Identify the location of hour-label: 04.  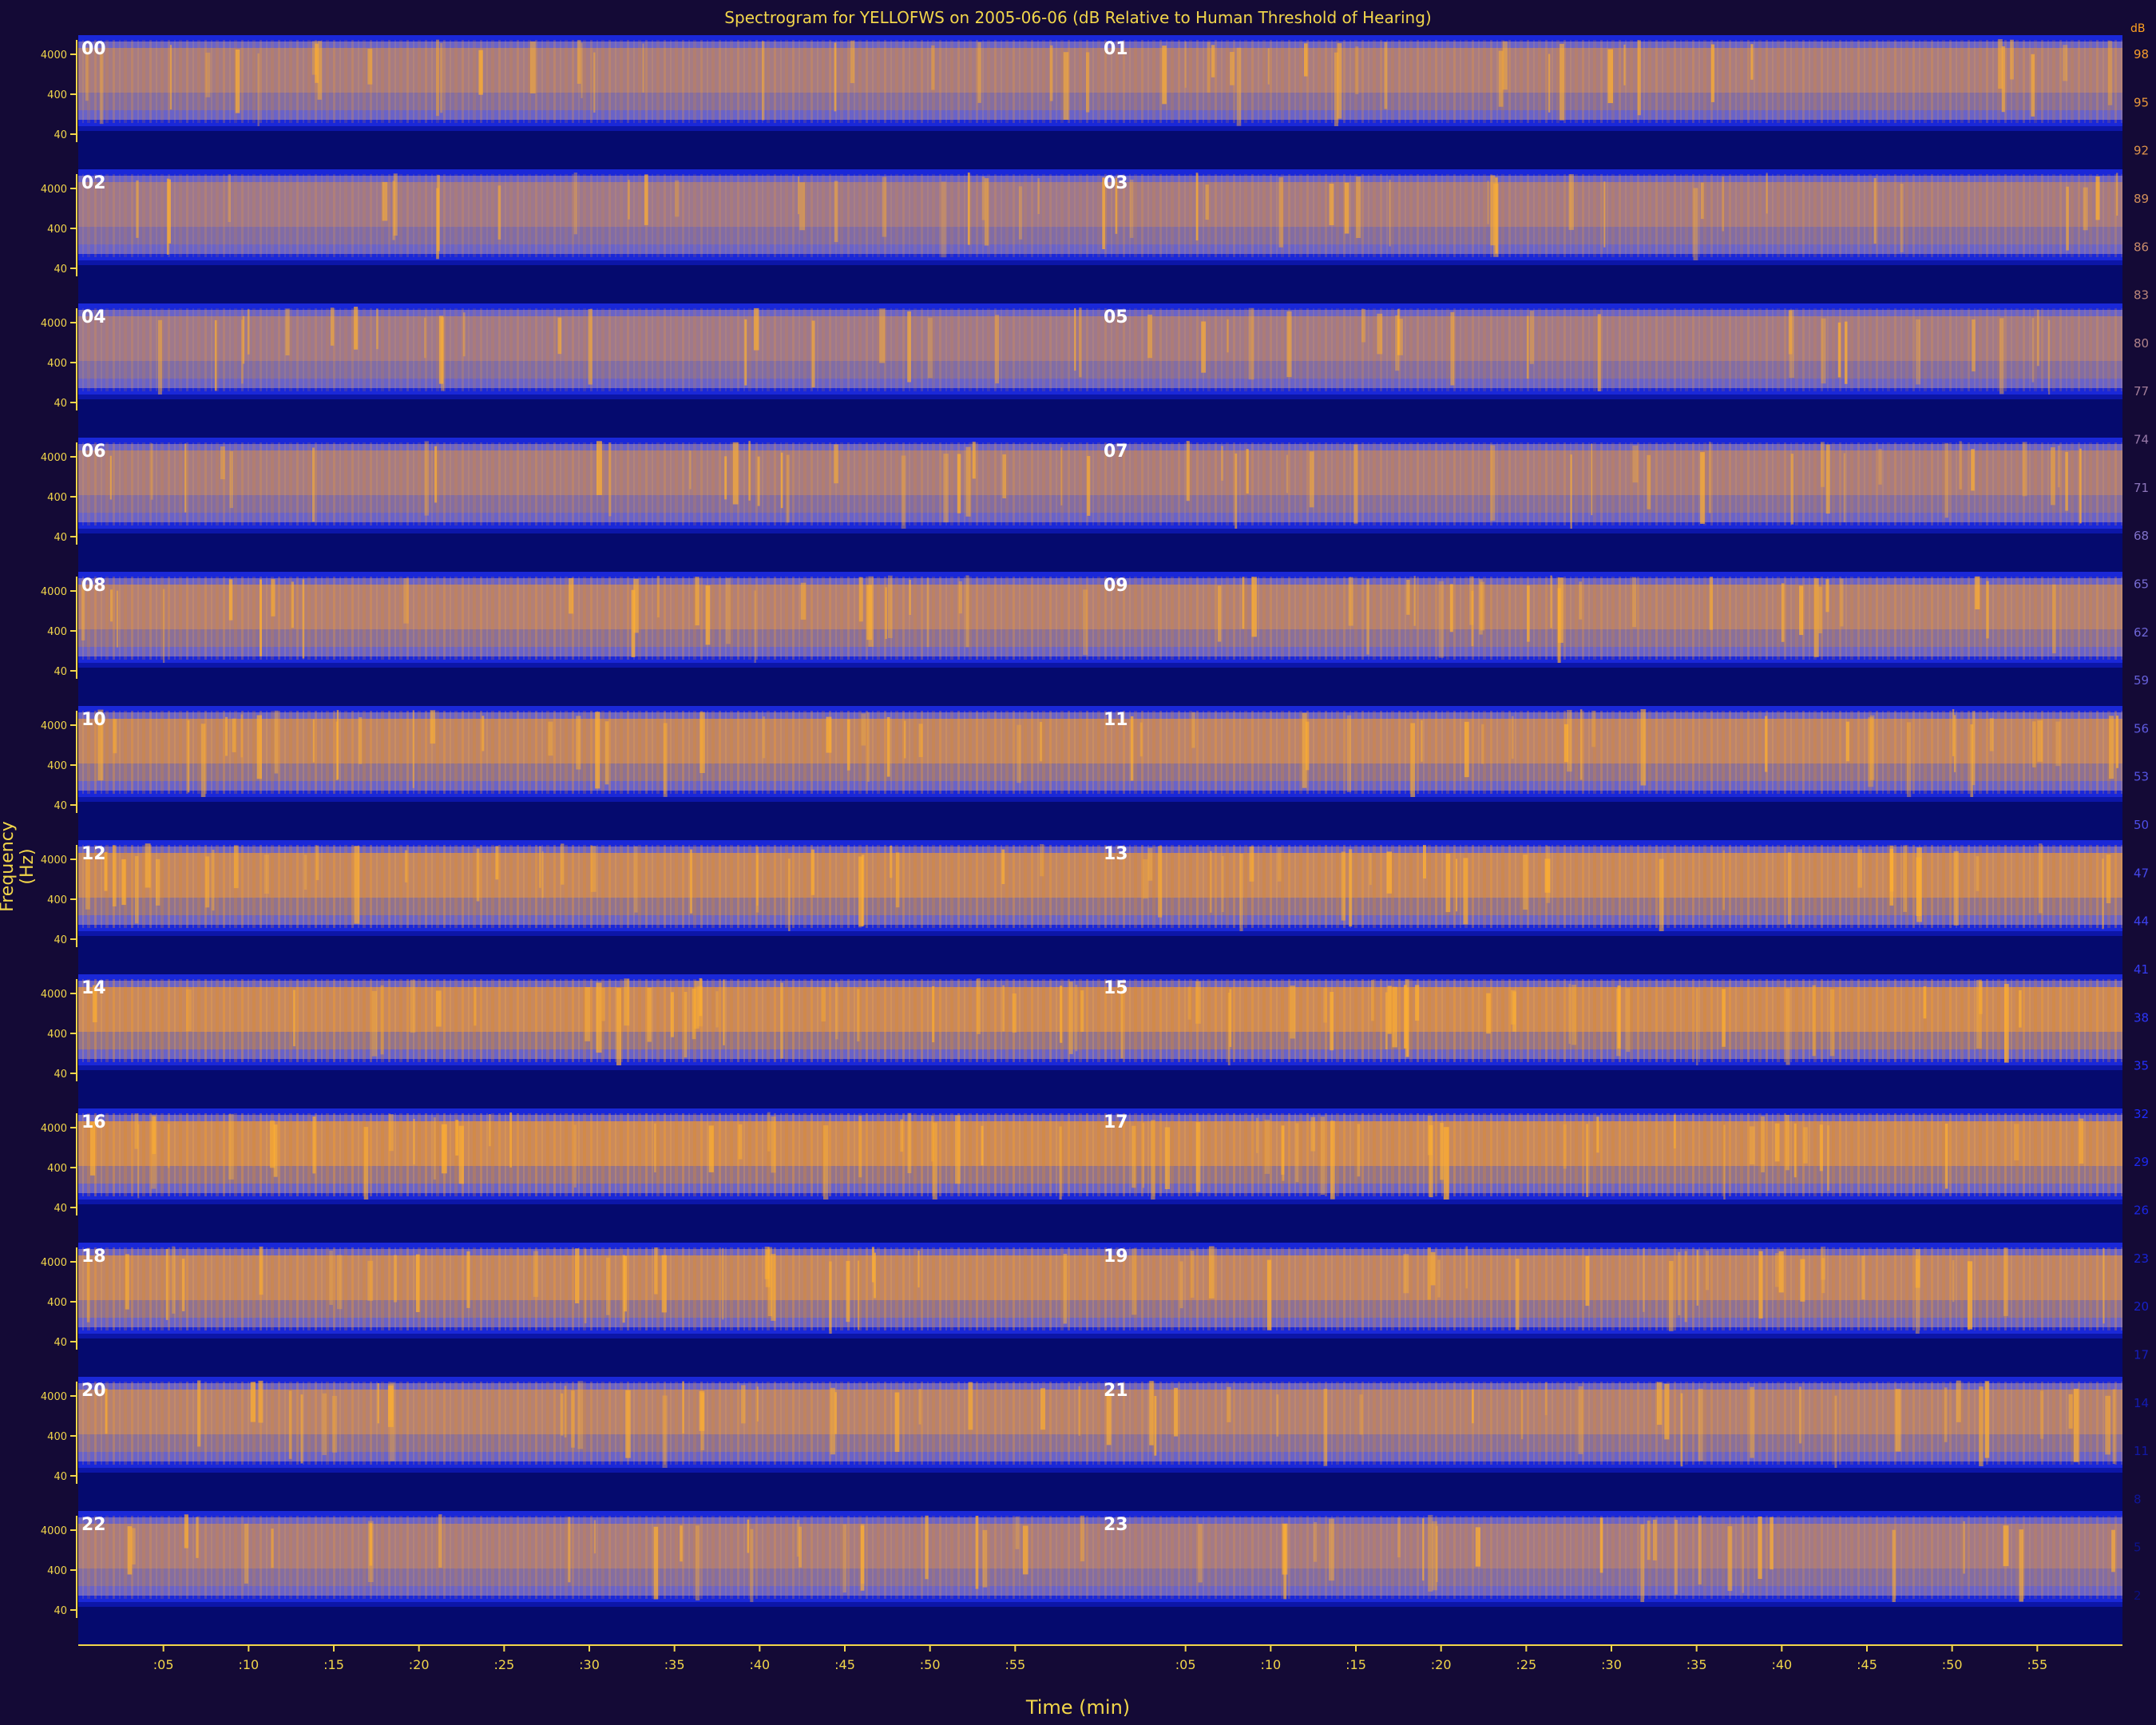
(93, 317).